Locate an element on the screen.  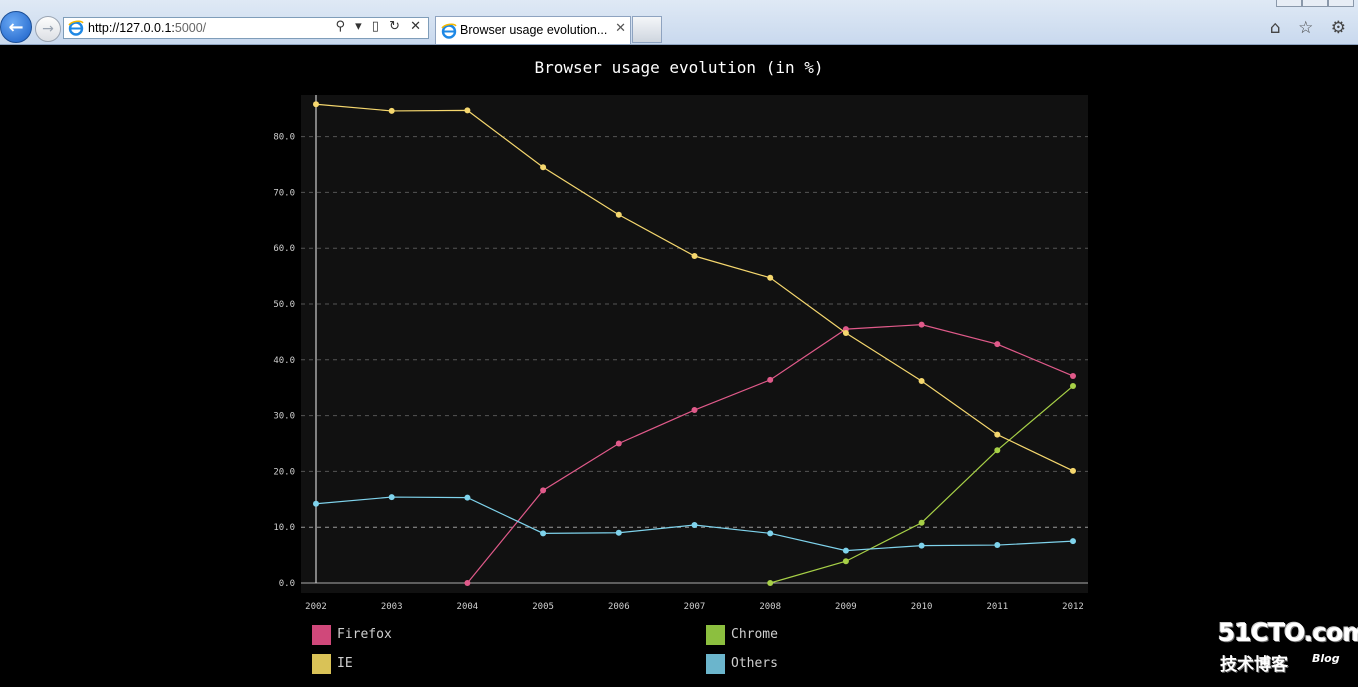
address-bar-icons: ⚲ ▾ ▯ ↻ ✕ is located at coordinates (379, 26).